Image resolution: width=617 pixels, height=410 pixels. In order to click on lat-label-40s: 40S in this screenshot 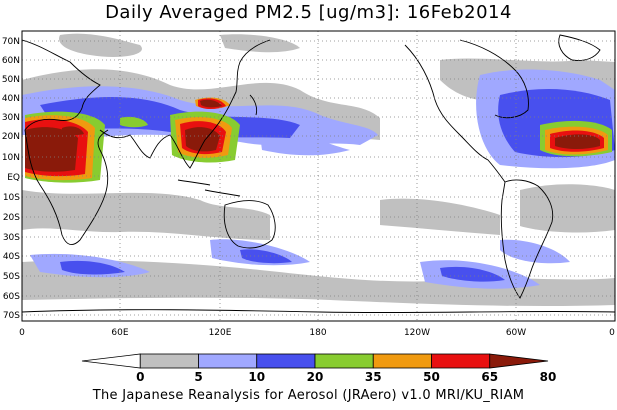, I will do `click(11, 257)`.